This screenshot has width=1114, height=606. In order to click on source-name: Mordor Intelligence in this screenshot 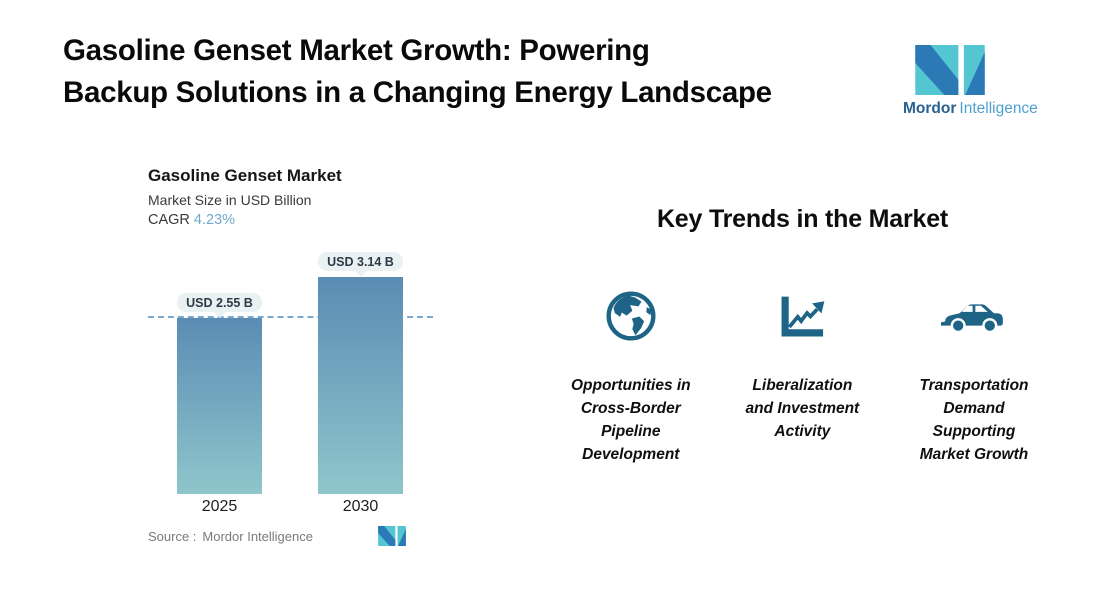, I will do `click(257, 536)`.